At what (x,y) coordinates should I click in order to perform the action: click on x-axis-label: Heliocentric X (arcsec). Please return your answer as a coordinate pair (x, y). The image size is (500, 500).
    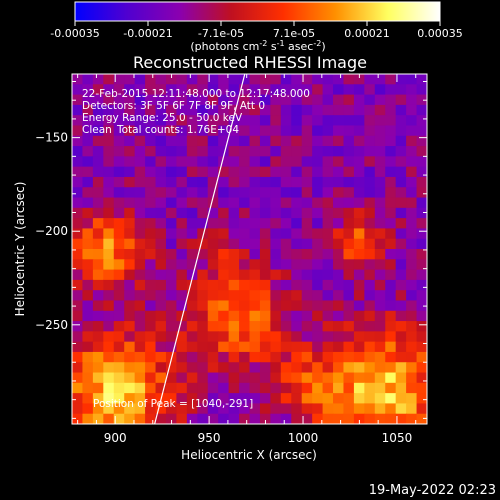
    Looking at the image, I should click on (249, 455).